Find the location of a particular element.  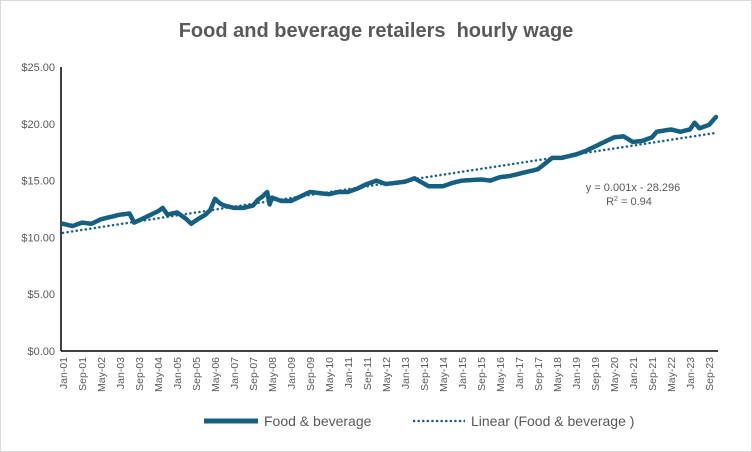

x-tick-label: Sep-09 is located at coordinates (311, 374).